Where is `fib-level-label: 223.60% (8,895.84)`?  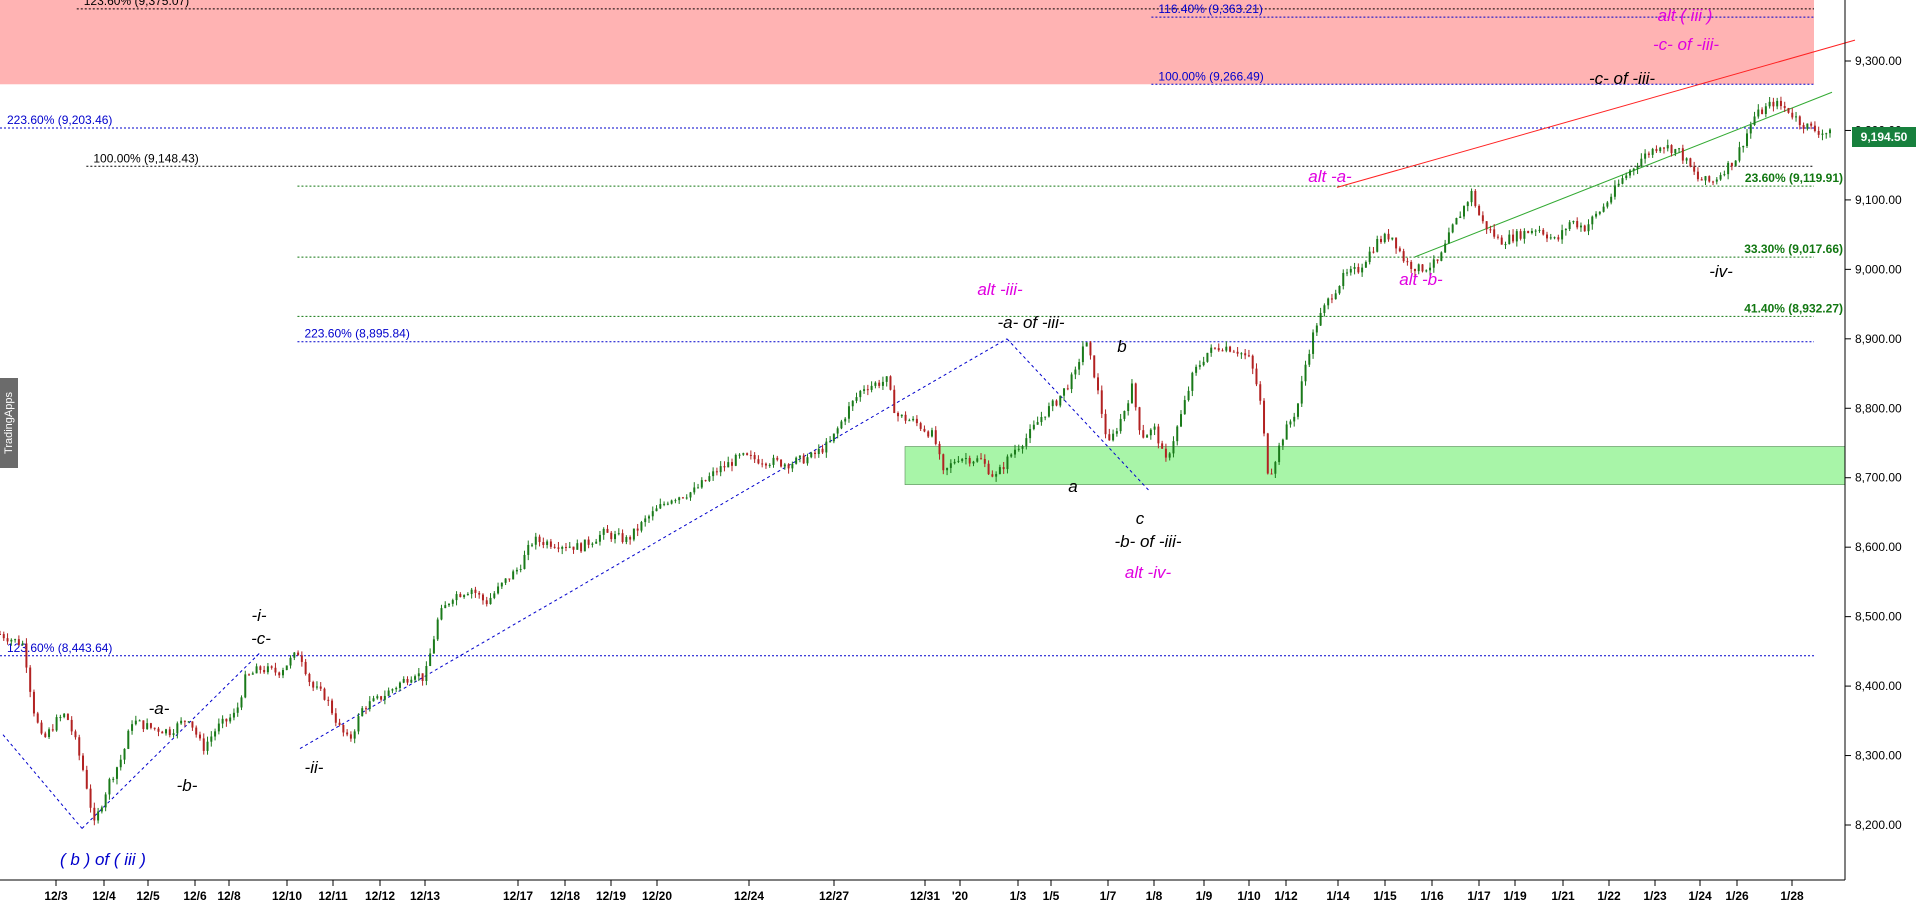 fib-level-label: 223.60% (8,895.84) is located at coordinates (356, 334).